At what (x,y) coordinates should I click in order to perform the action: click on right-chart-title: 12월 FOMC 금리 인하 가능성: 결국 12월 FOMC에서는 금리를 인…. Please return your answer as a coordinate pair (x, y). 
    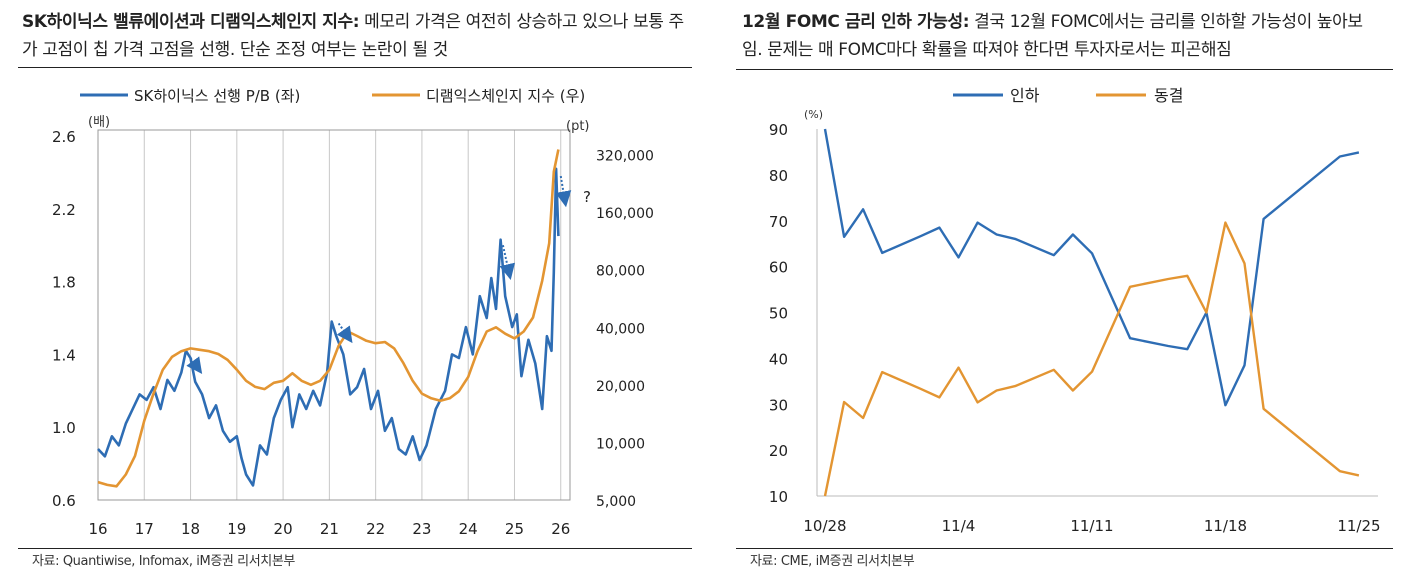
    Looking at the image, I should click on (1062, 36).